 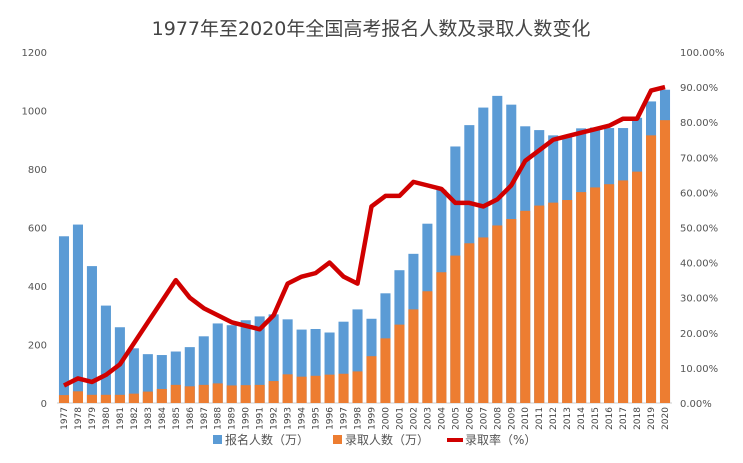 What do you see at coordinates (359, 418) in the screenshot?
I see `x-axis-tick: 1998` at bounding box center [359, 418].